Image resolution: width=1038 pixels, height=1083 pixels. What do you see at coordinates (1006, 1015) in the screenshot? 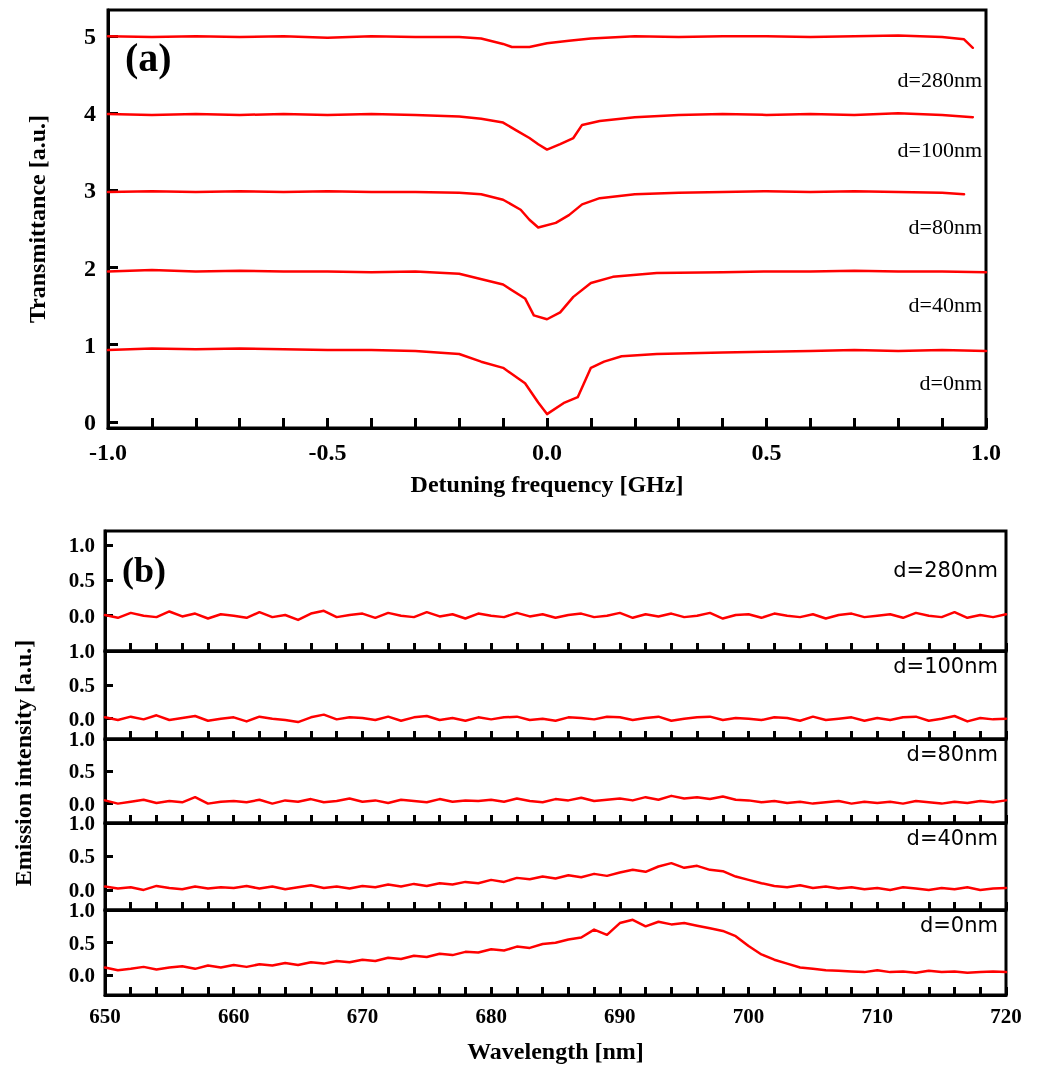
I see `x-tick-label: 720` at bounding box center [1006, 1015].